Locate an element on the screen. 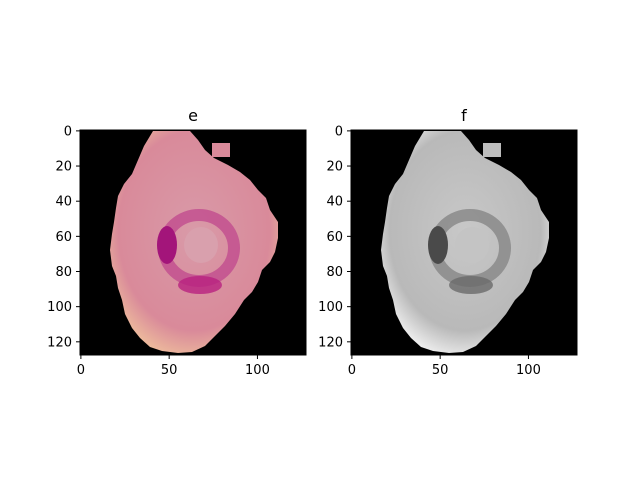 Image resolution: width=640 pixels, height=480 pixels. panel-title: f is located at coordinates (464, 115).